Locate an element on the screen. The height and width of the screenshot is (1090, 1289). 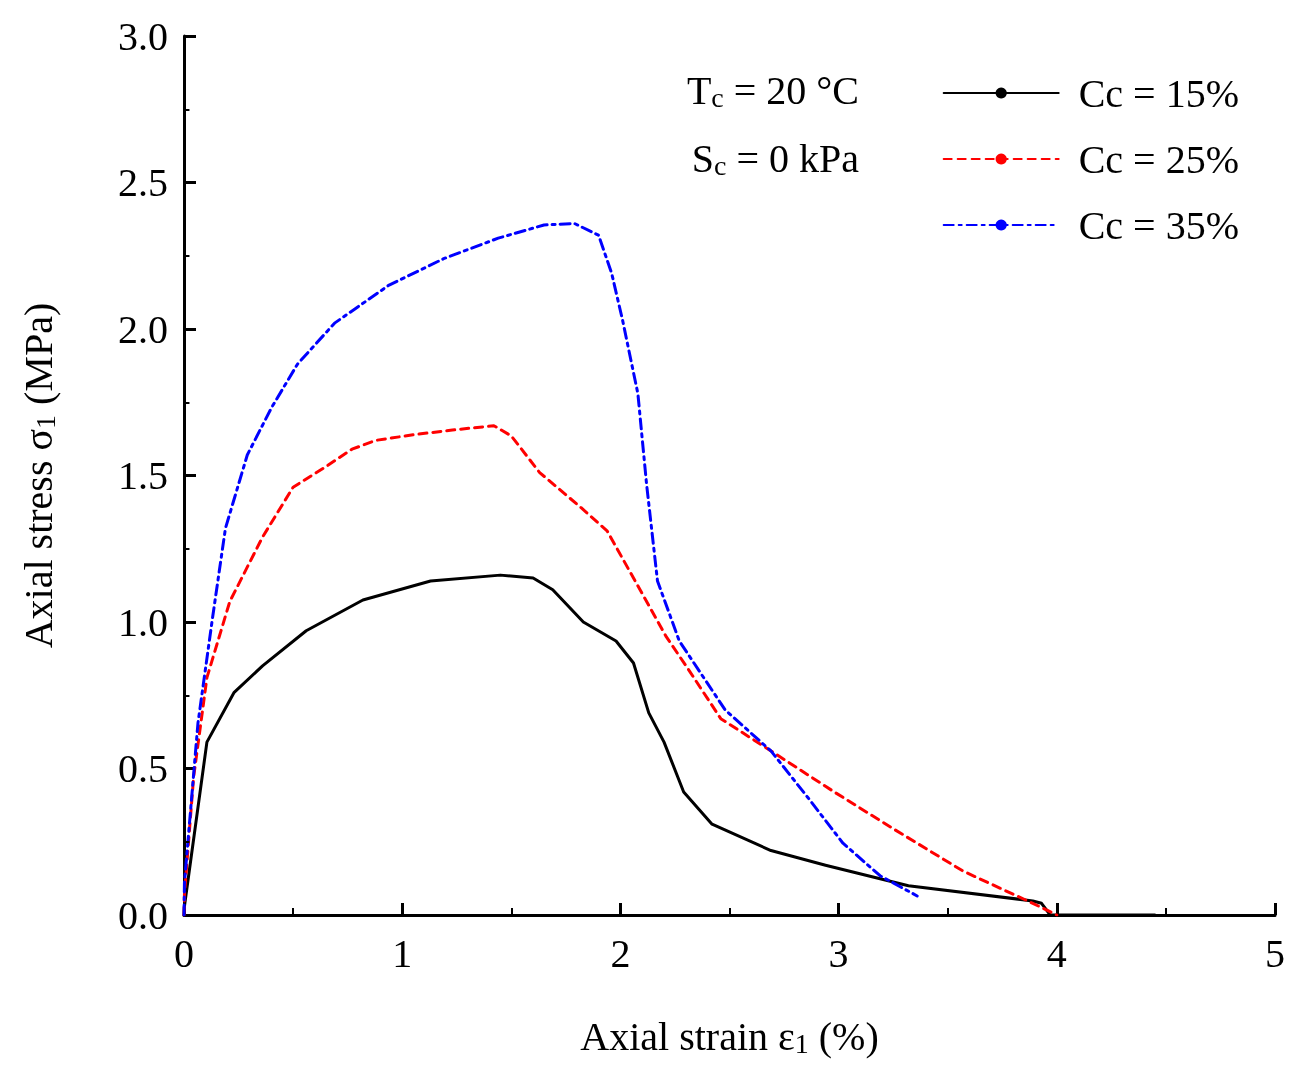
y-tick-label: 0.0 is located at coordinates (143, 915).